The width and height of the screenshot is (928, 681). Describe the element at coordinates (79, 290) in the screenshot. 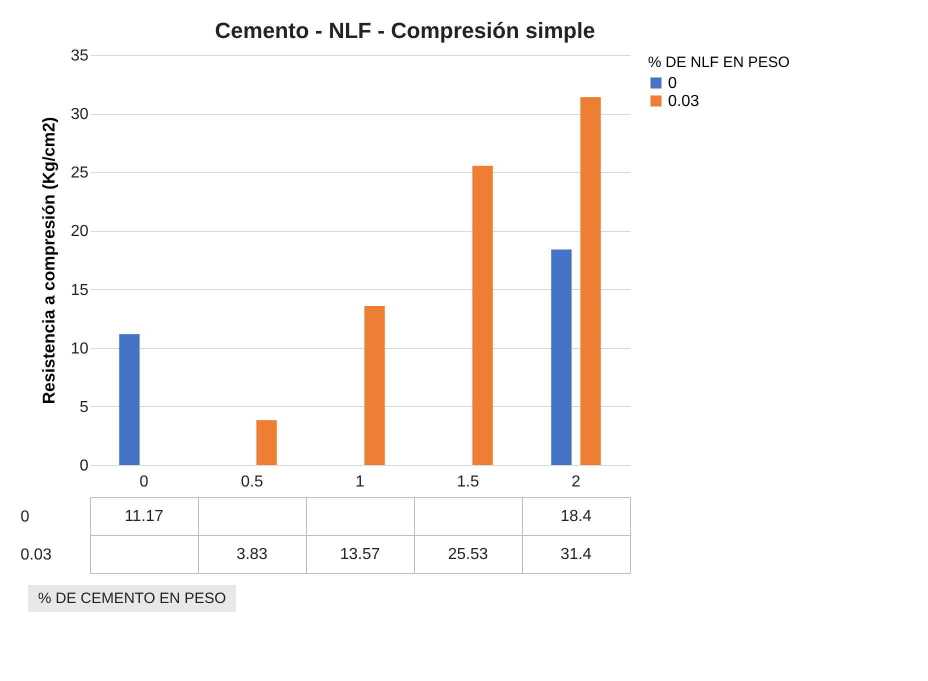

I see `y-tick-label: 15` at that location.